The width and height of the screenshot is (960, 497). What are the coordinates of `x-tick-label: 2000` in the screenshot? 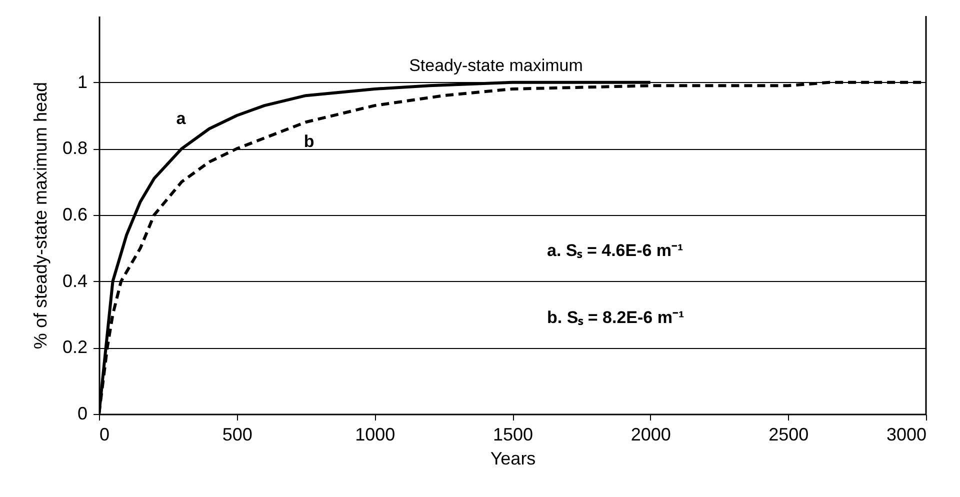 It's located at (650, 434).